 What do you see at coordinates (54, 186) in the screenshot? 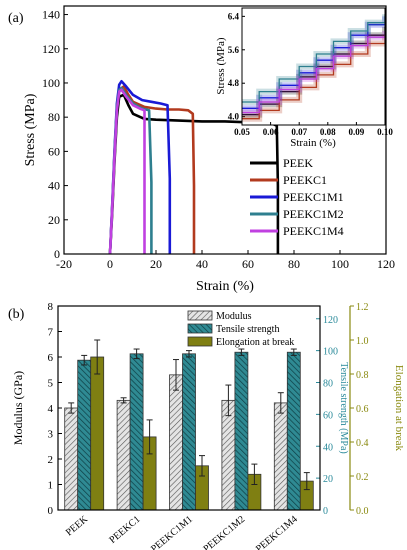
I see `stress-strain-y-tick-label: 40` at bounding box center [54, 186].